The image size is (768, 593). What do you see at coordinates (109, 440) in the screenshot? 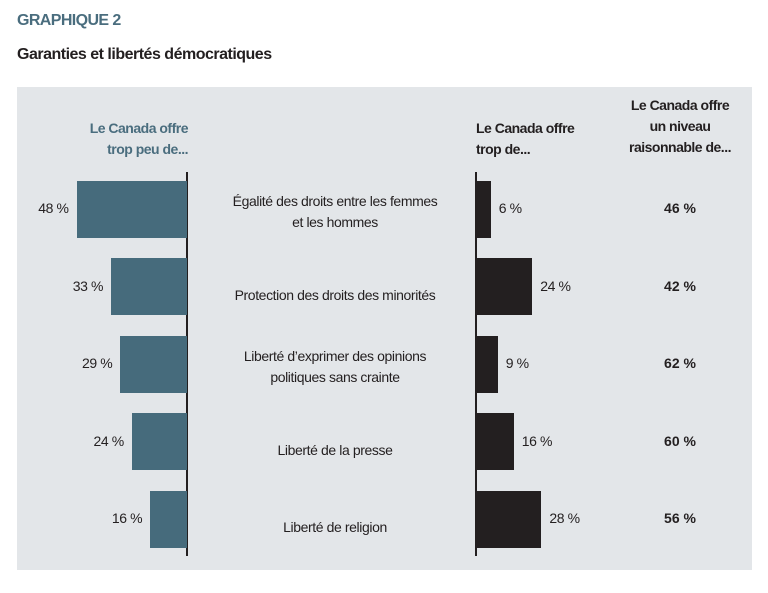
I see `value-label-too-little: 24 %` at bounding box center [109, 440].